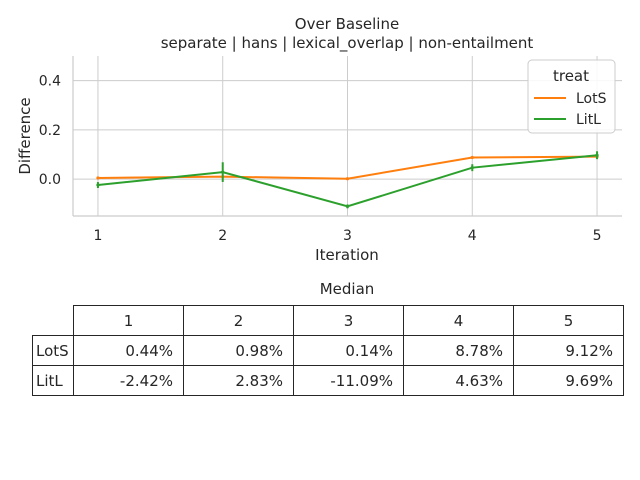  I want to click on table-title: Median, so click(347, 289).